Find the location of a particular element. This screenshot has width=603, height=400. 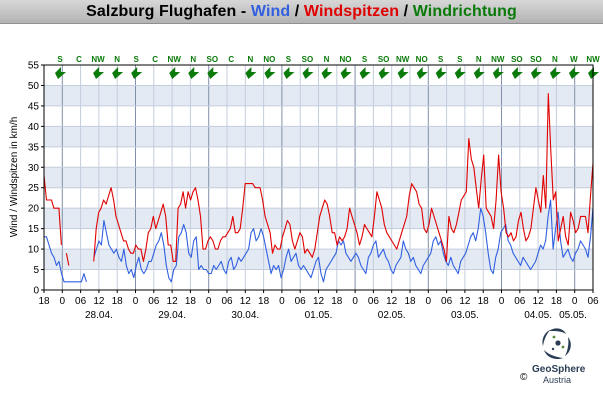

x-date-label: 02.05. is located at coordinates (392, 315).